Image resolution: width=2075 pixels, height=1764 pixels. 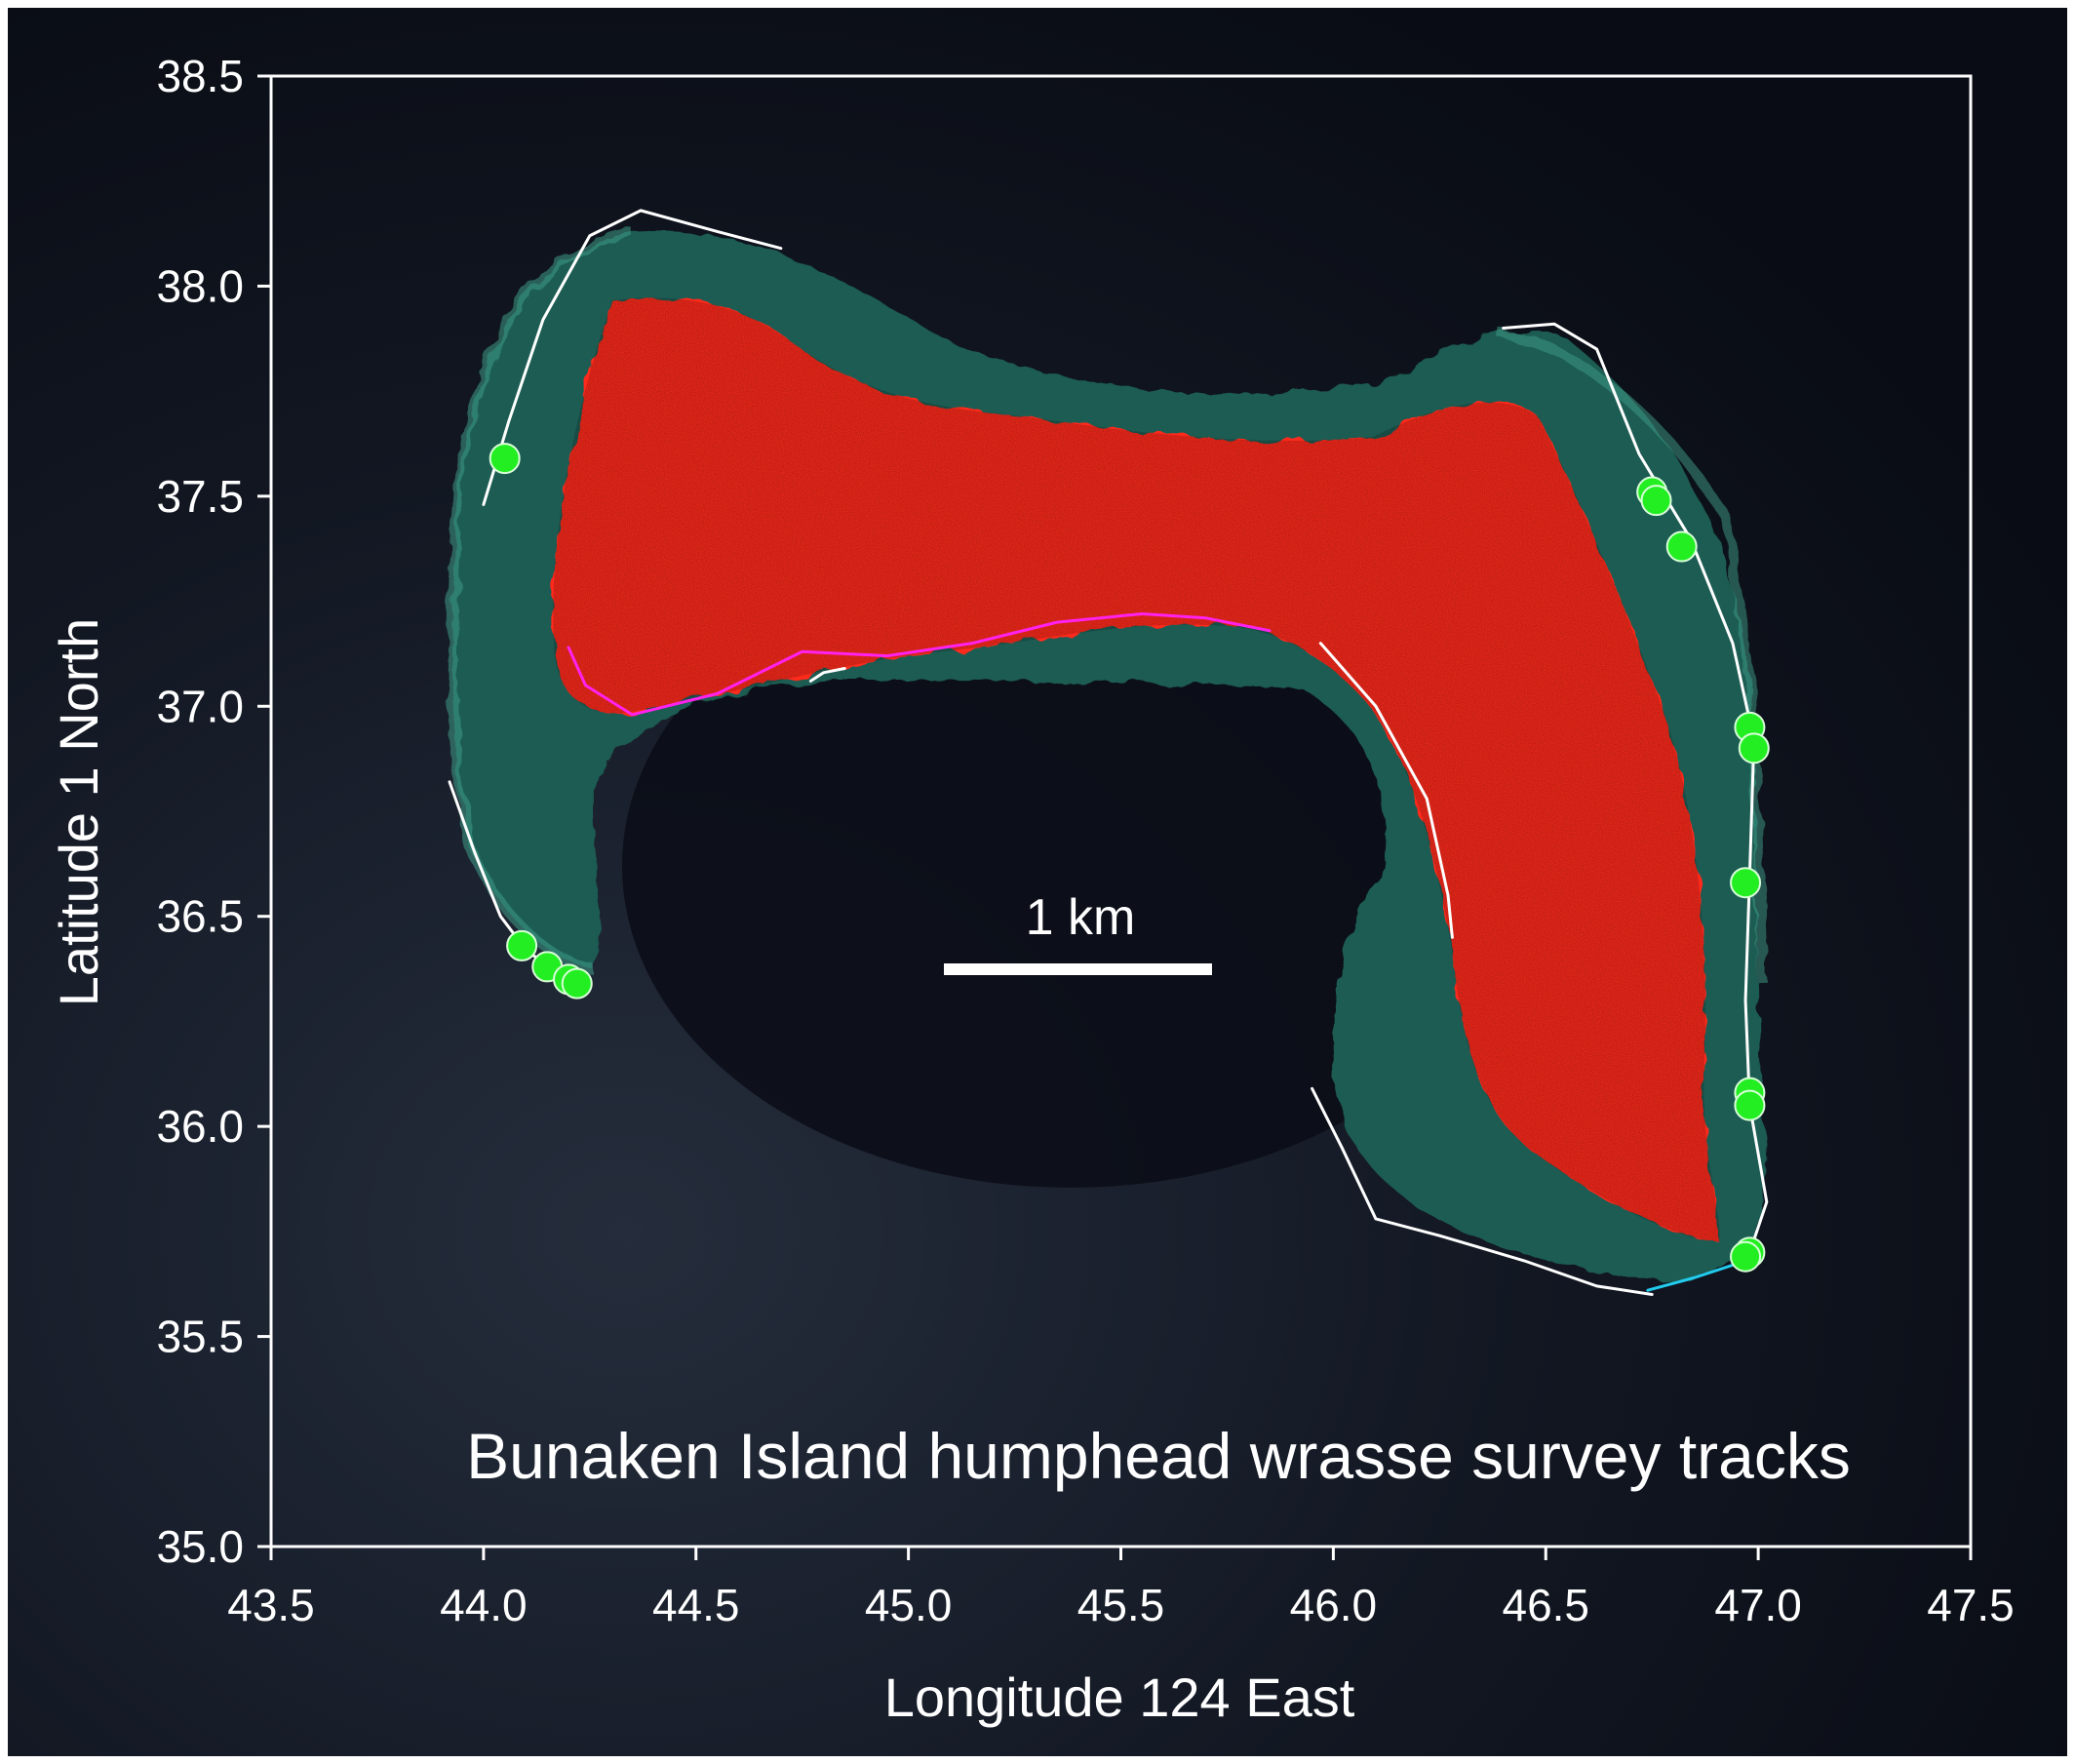 What do you see at coordinates (1081, 917) in the screenshot?
I see `scale-bar-label: 1 km` at bounding box center [1081, 917].